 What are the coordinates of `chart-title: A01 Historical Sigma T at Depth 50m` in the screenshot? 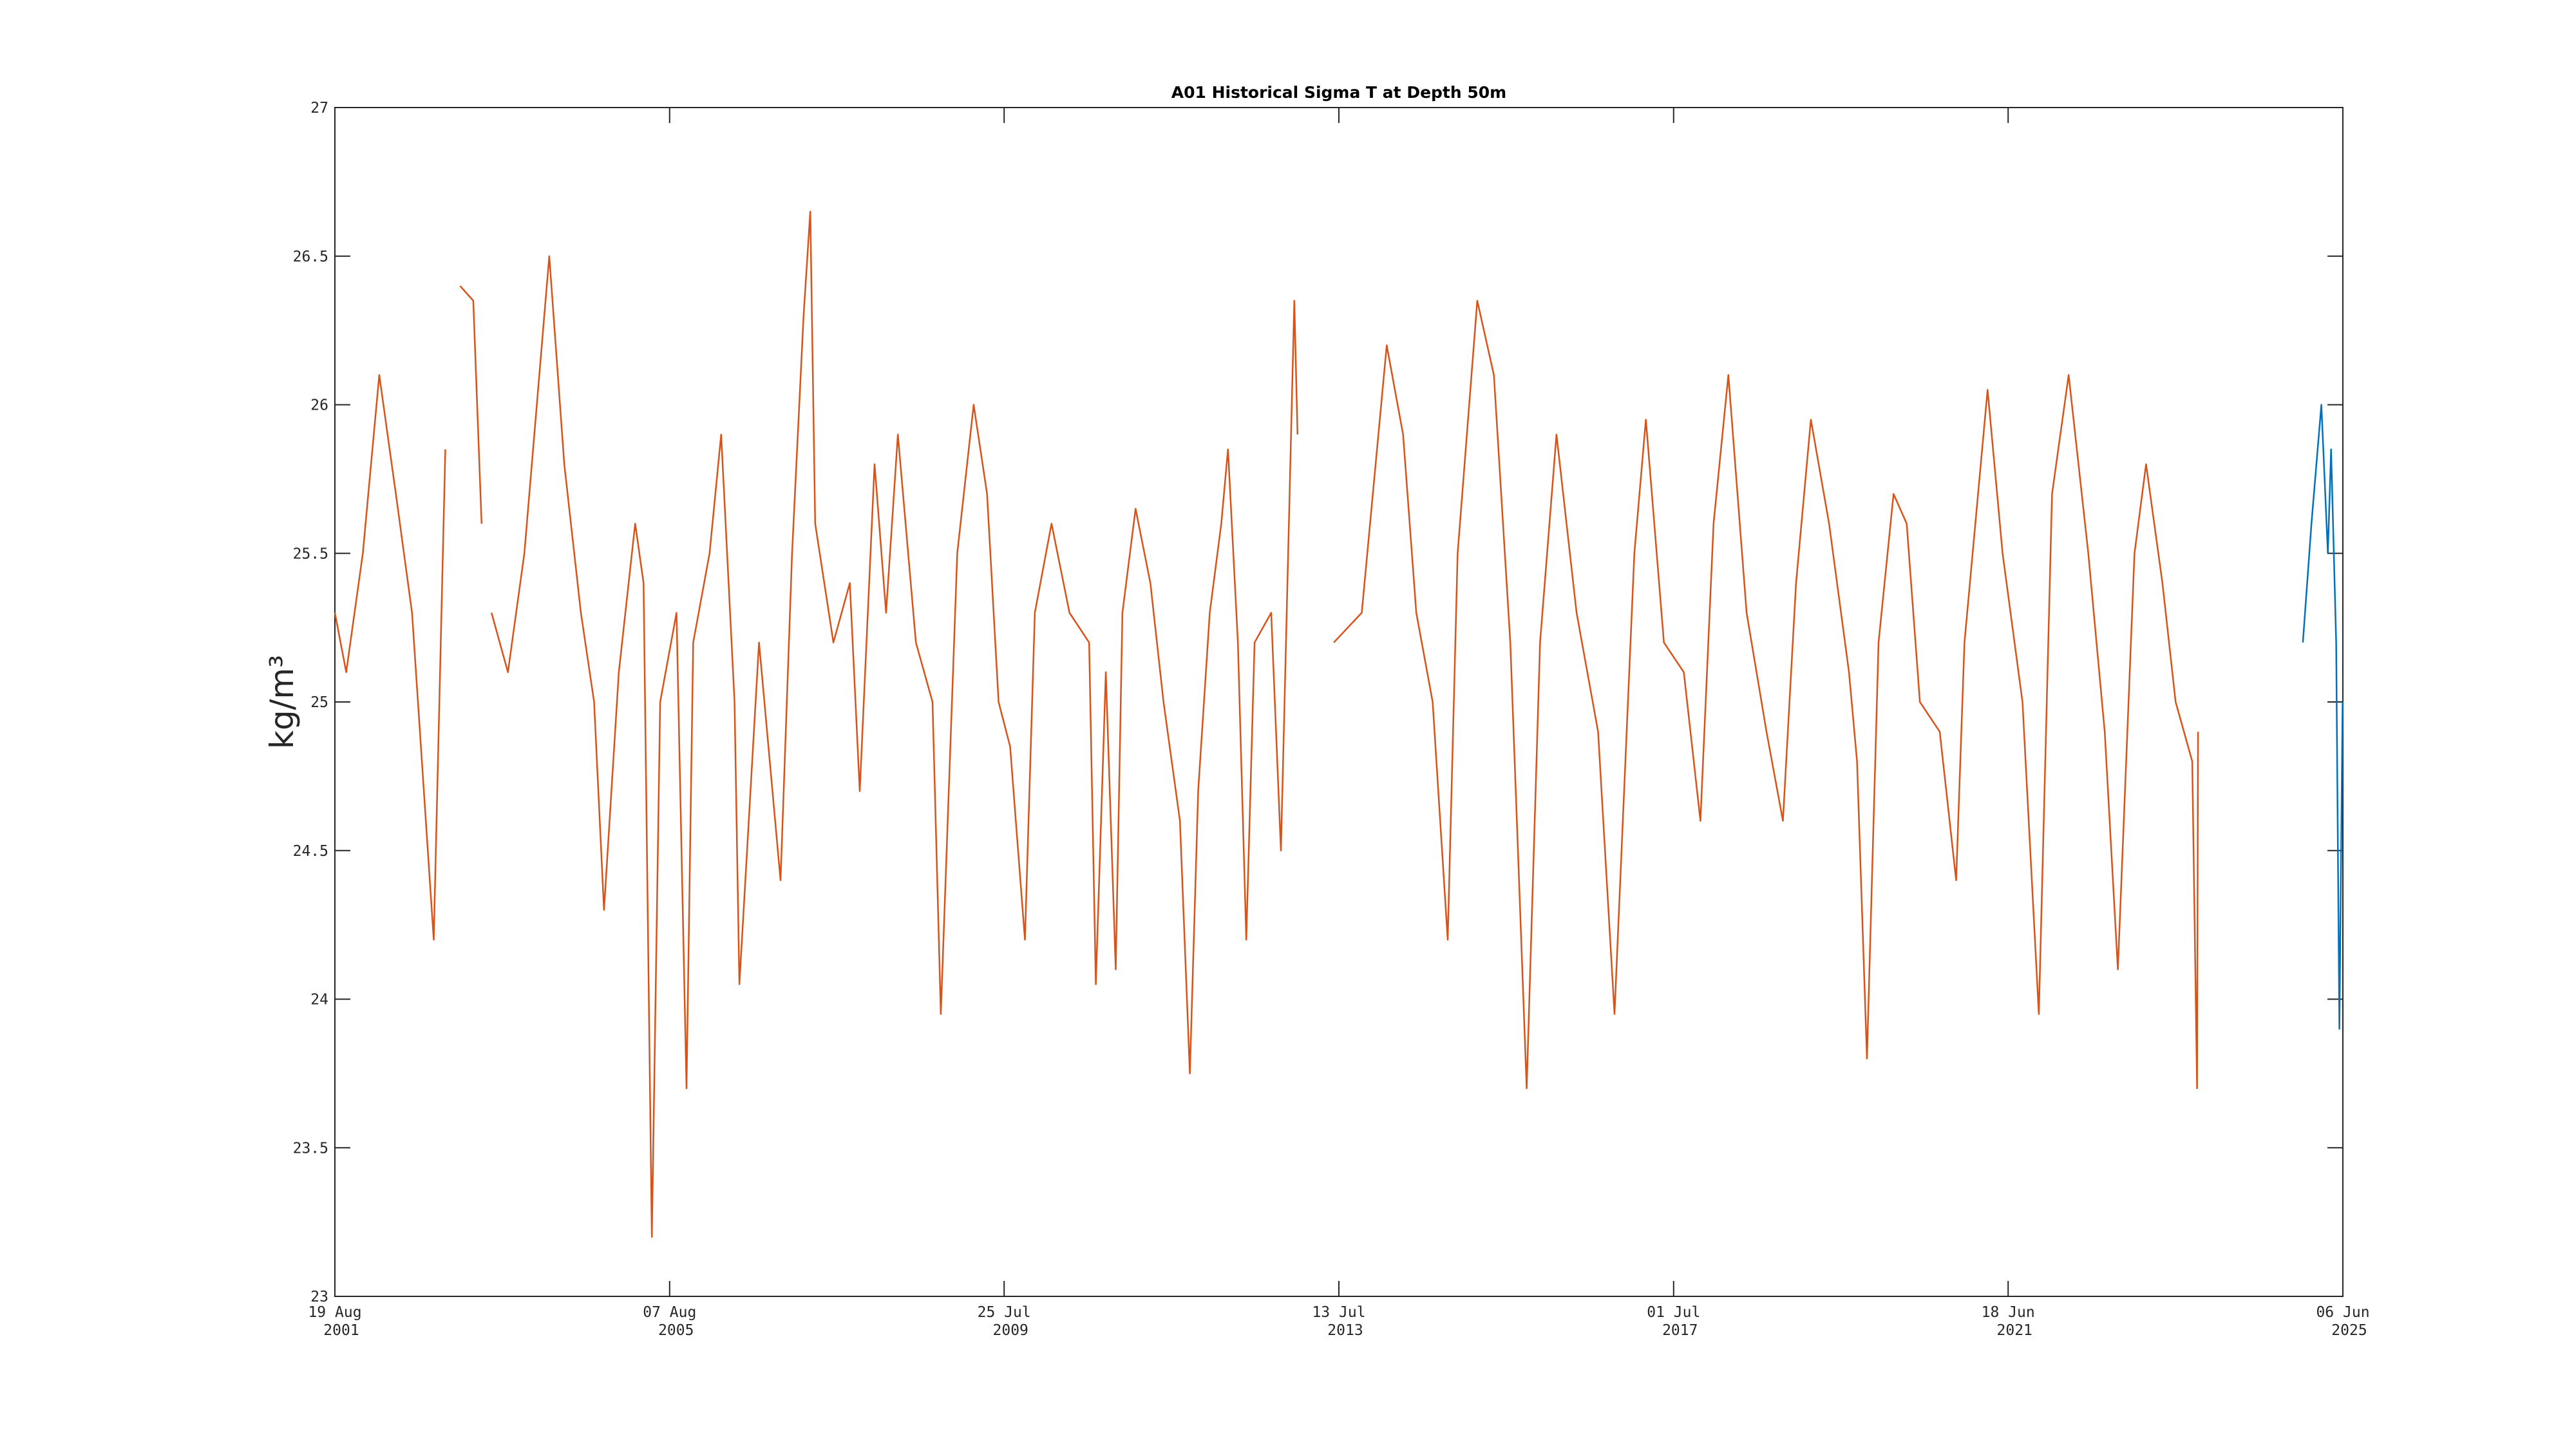 It's located at (1339, 92).